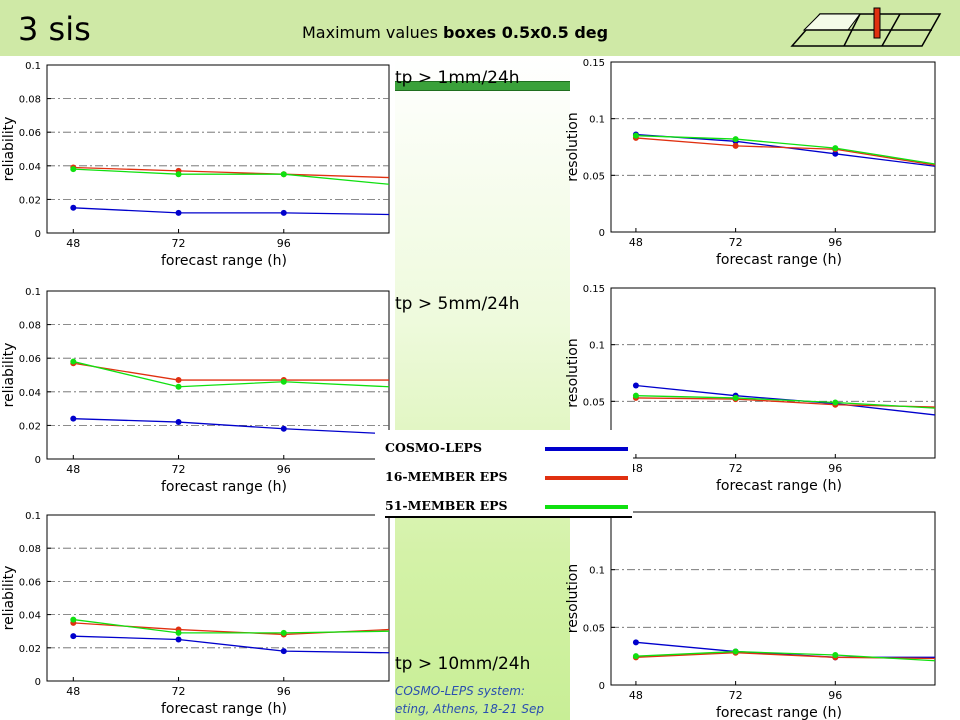 The width and height of the screenshot is (960, 720). What do you see at coordinates (460, 691) in the screenshot?
I see `footer-line-1: COSMO-LEPS system:` at bounding box center [460, 691].